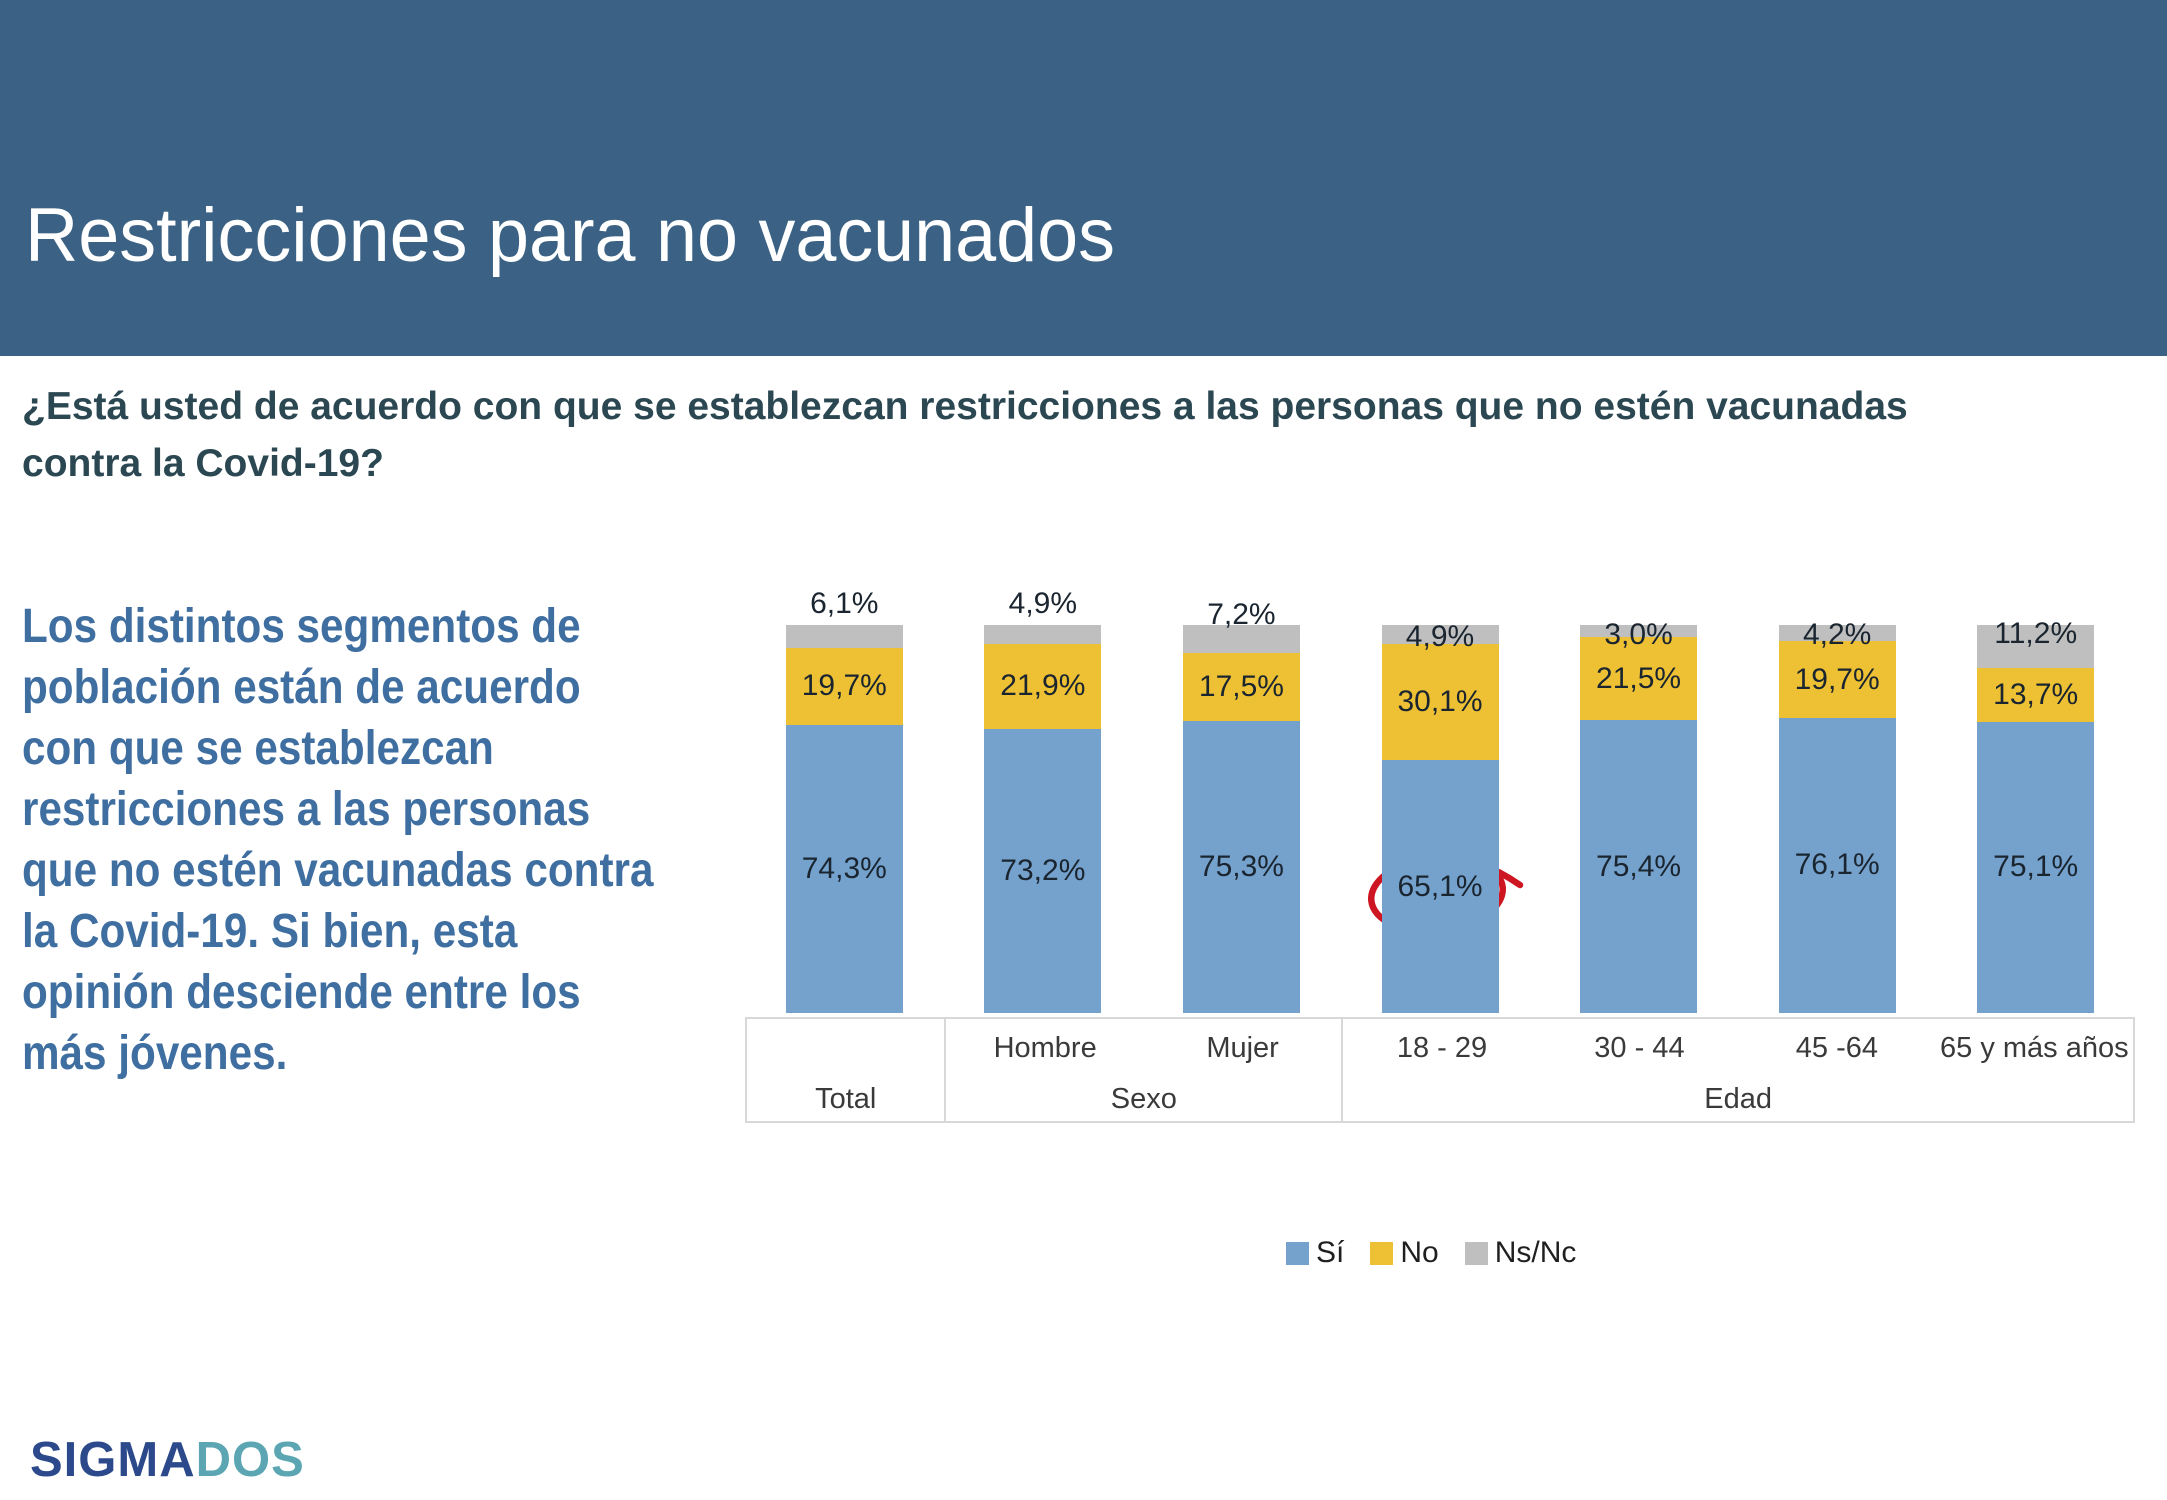  Describe the element at coordinates (2034, 1047) in the screenshot. I see `axis-cell-65-mas: 65 y más años` at that location.